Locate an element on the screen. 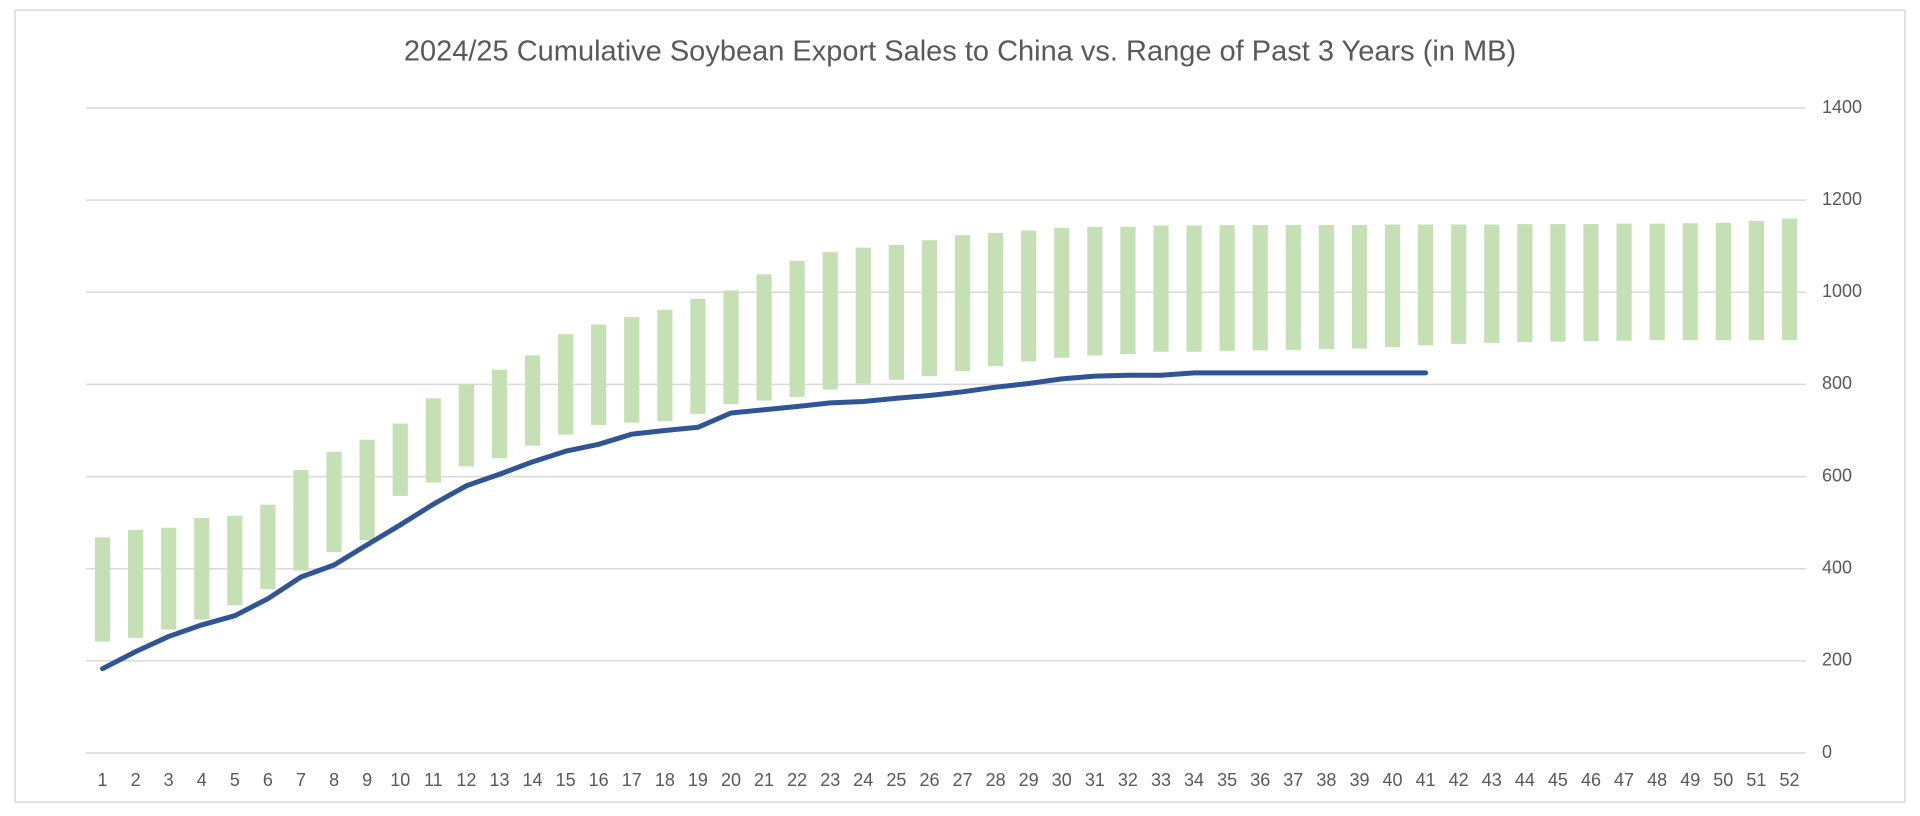  x-tick-label: 28 is located at coordinates (996, 780).